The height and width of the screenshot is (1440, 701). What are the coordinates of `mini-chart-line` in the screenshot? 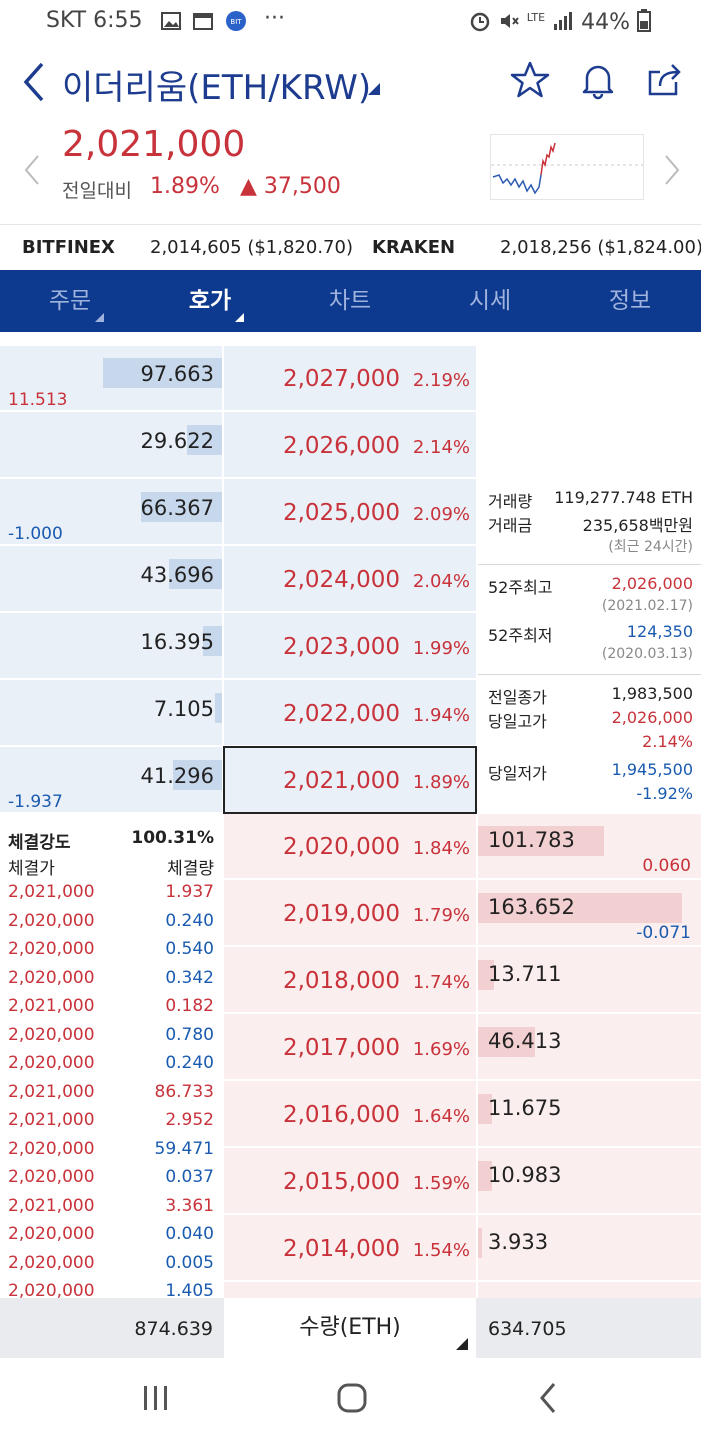 It's located at (567, 168).